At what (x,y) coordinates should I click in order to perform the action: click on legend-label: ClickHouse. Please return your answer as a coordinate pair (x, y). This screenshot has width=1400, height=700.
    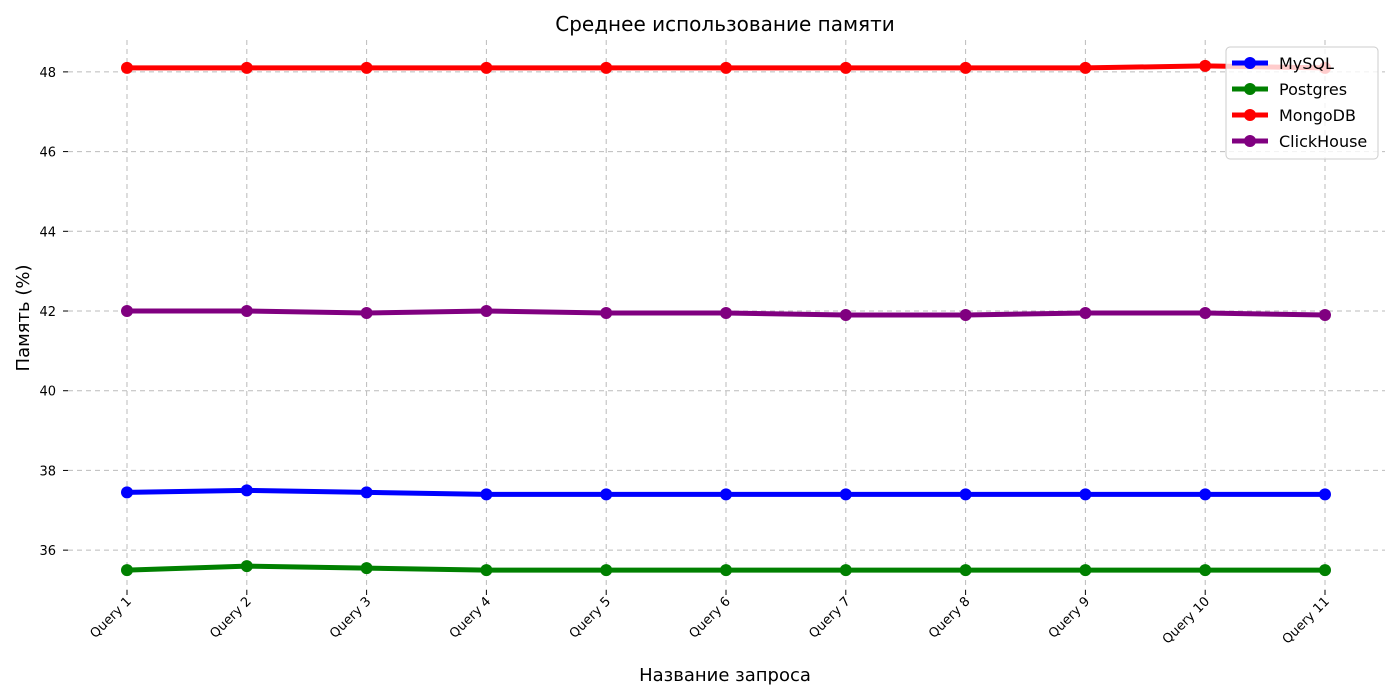
    Looking at the image, I should click on (1323, 141).